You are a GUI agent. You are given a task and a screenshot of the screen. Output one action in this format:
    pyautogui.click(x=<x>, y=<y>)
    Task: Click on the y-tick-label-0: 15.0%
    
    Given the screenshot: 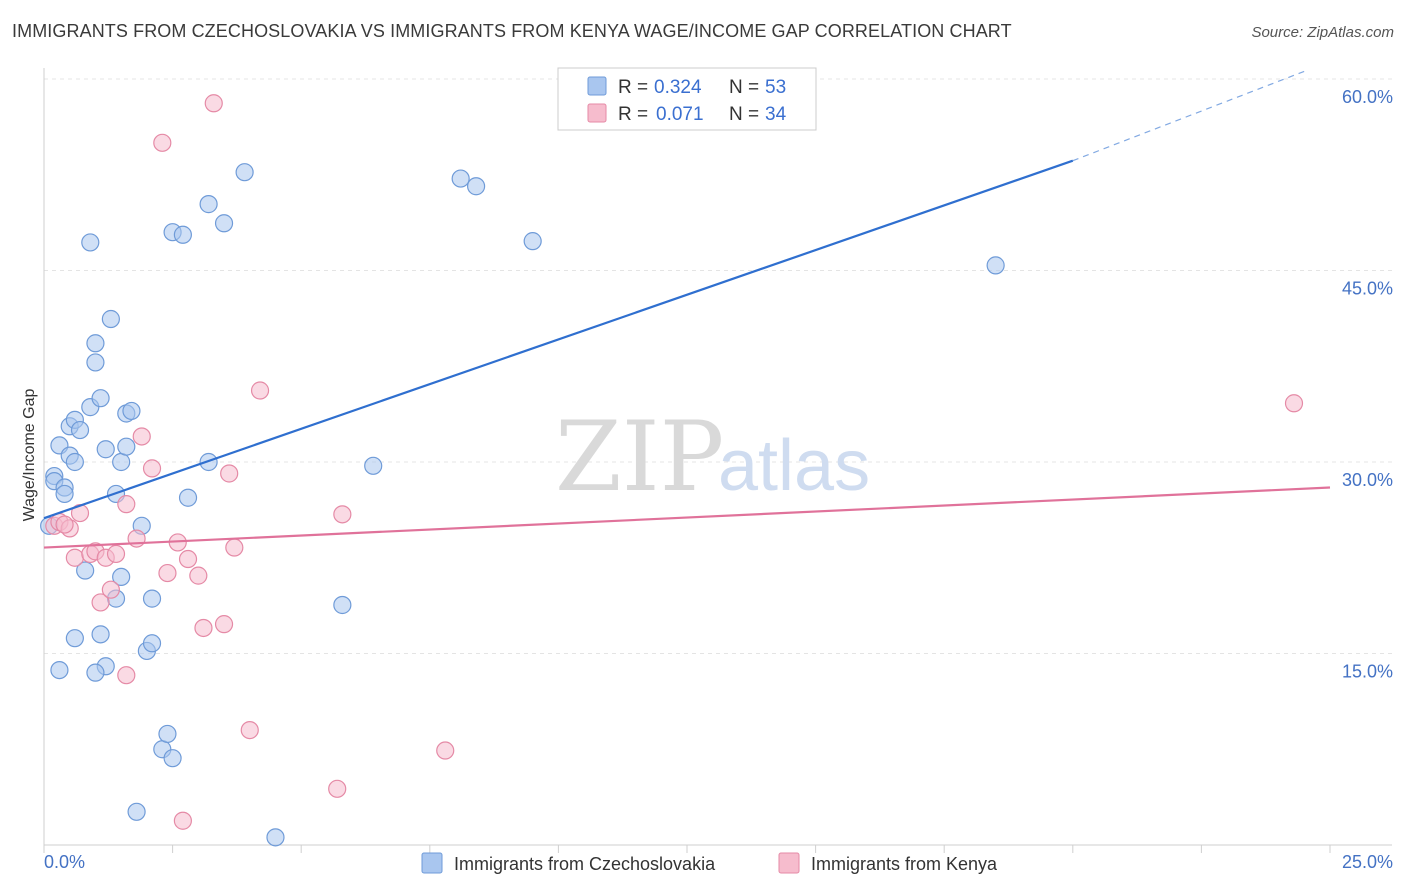 What is the action you would take?
    pyautogui.click(x=1367, y=672)
    